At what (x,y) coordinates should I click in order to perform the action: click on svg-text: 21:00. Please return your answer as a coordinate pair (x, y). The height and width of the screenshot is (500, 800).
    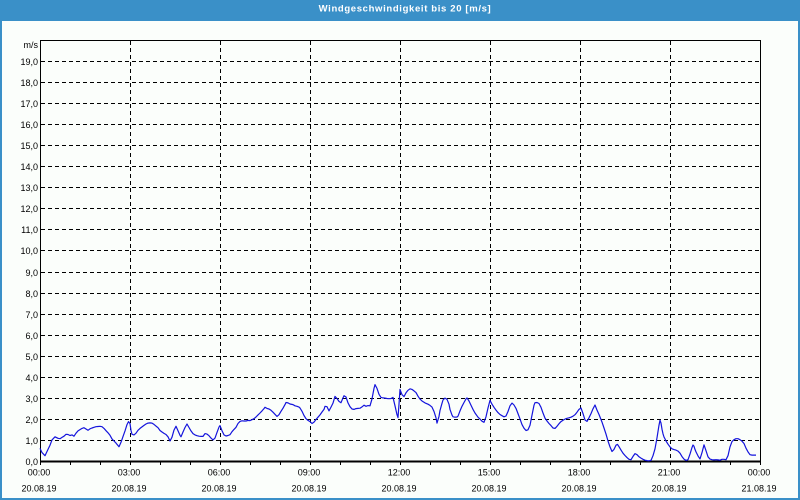
    Looking at the image, I should click on (669, 473).